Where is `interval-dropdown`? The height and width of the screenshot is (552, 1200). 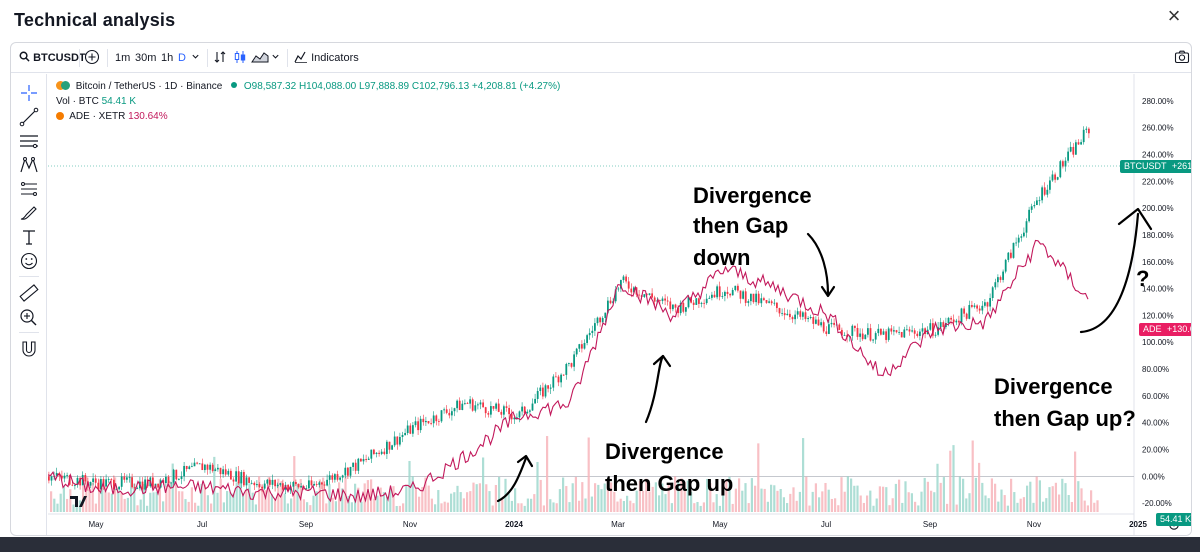 interval-dropdown is located at coordinates (195, 58).